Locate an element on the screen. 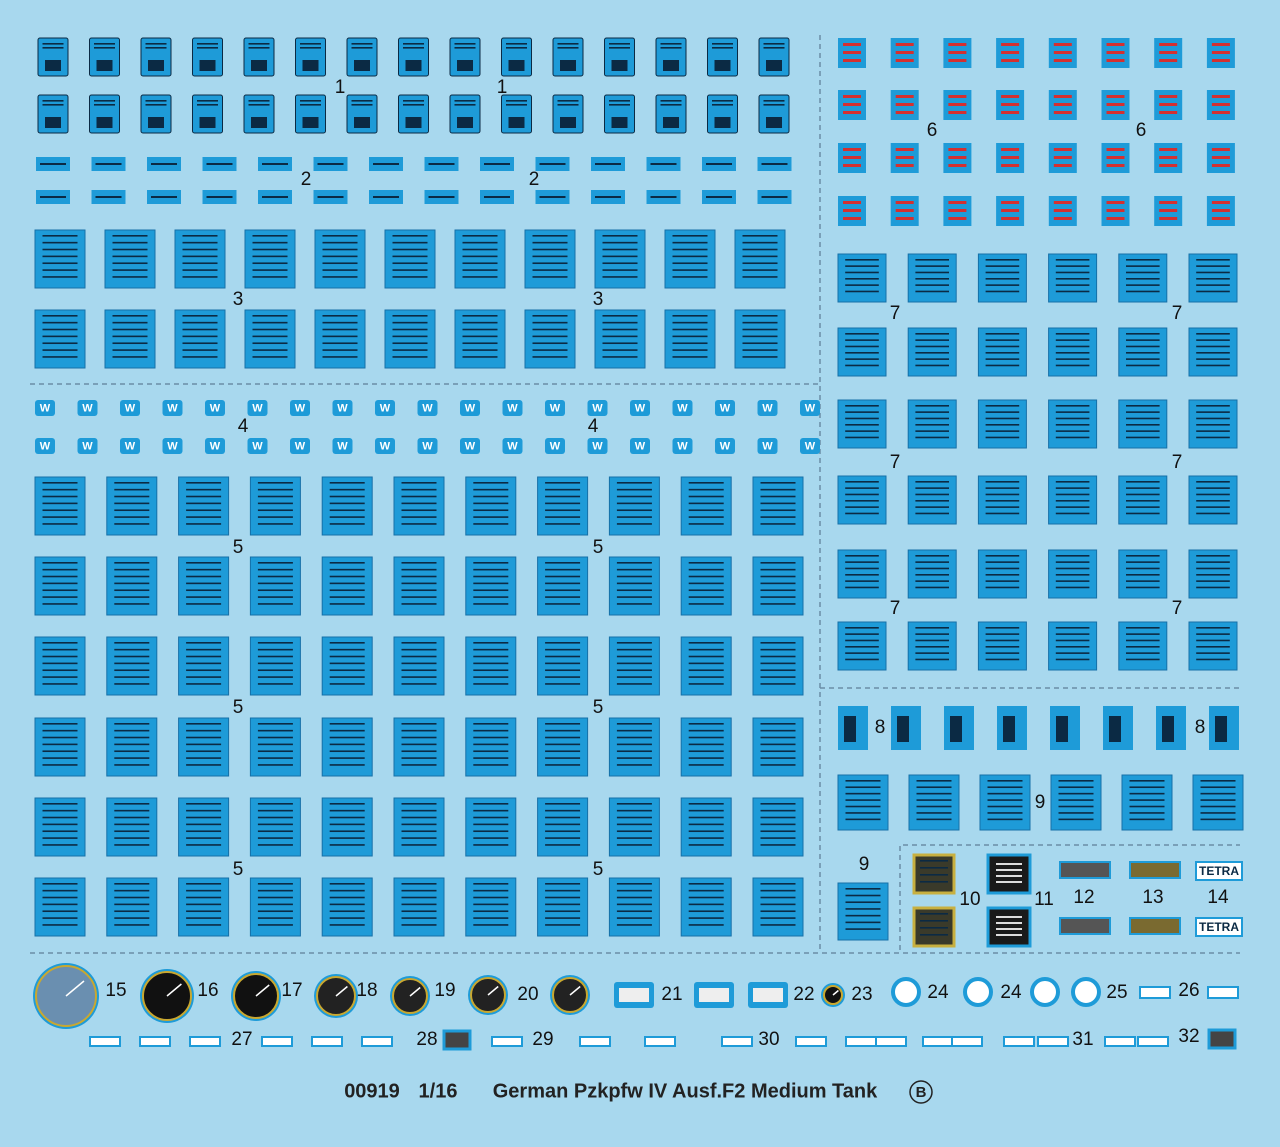  gauge-needle is located at coordinates (415, 991).